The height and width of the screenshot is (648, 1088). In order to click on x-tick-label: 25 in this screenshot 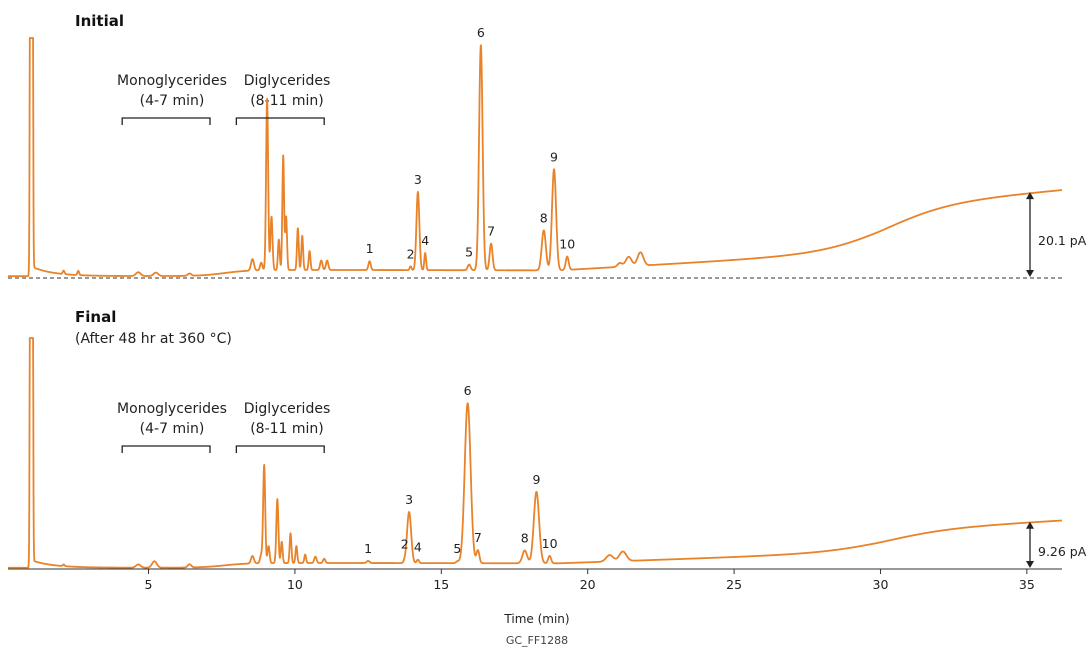, I will do `click(734, 584)`.